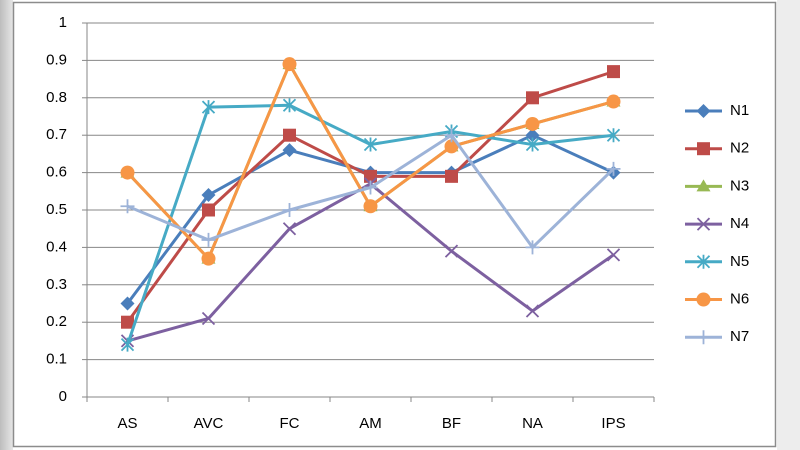  Describe the element at coordinates (613, 423) in the screenshot. I see `x-tick-label: IPS` at that location.